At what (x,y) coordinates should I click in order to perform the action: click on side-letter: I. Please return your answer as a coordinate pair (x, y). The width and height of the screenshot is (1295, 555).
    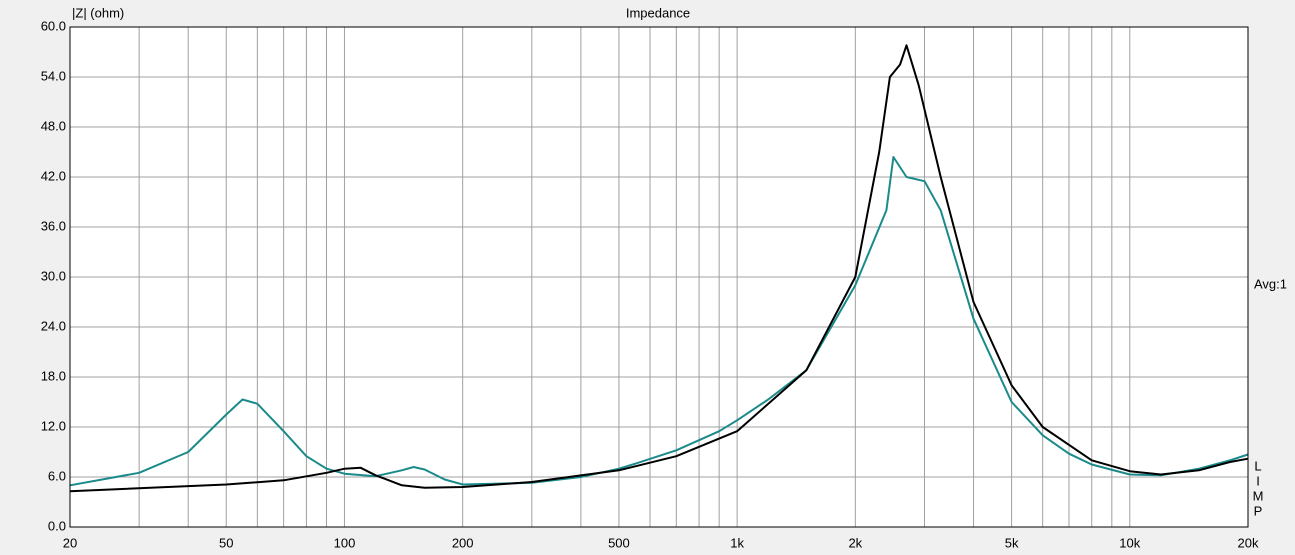
    Looking at the image, I should click on (1258, 480).